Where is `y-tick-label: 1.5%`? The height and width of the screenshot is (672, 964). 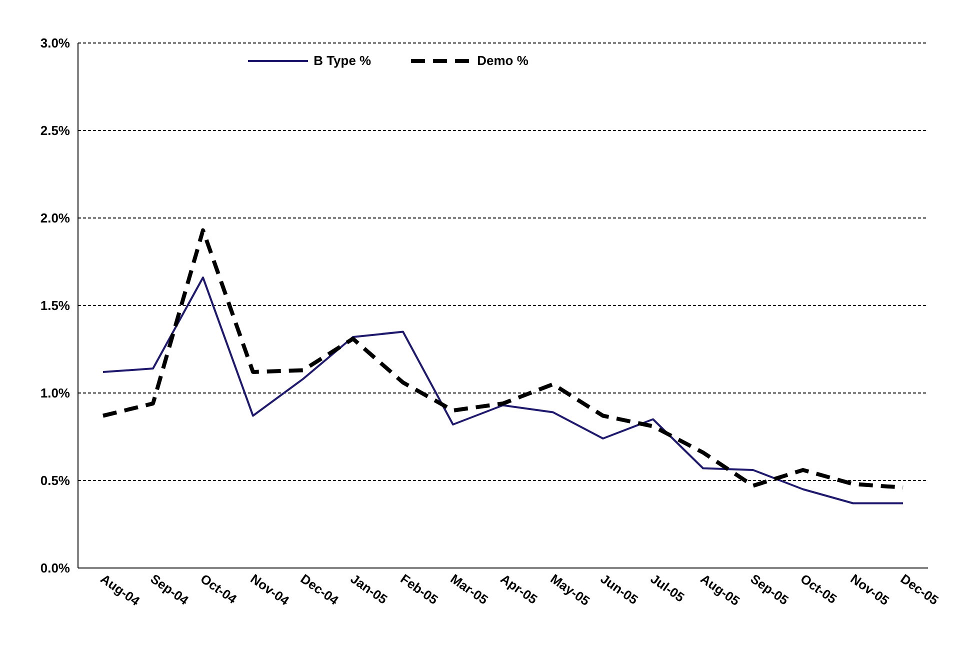
y-tick-label: 1.5% is located at coordinates (55, 306).